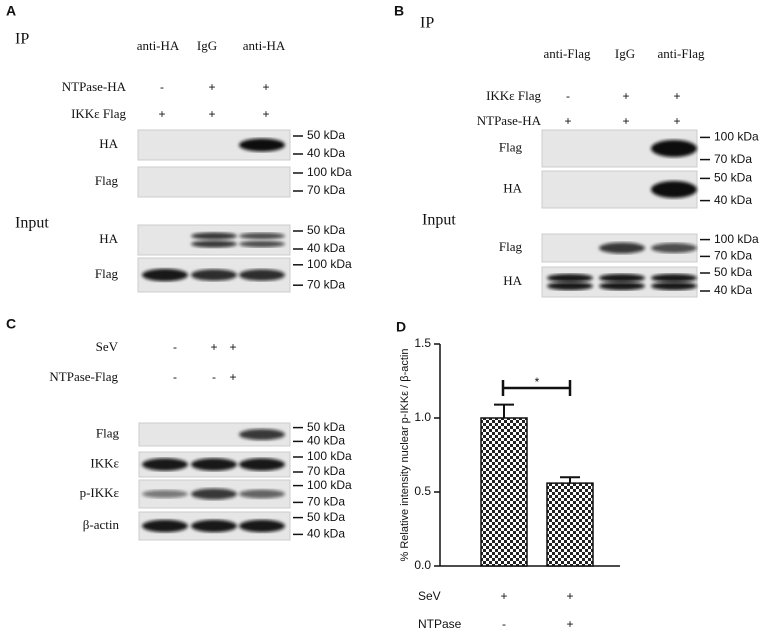 The height and width of the screenshot is (634, 767). What do you see at coordinates (440, 624) in the screenshot?
I see `condition-label: NTPase` at bounding box center [440, 624].